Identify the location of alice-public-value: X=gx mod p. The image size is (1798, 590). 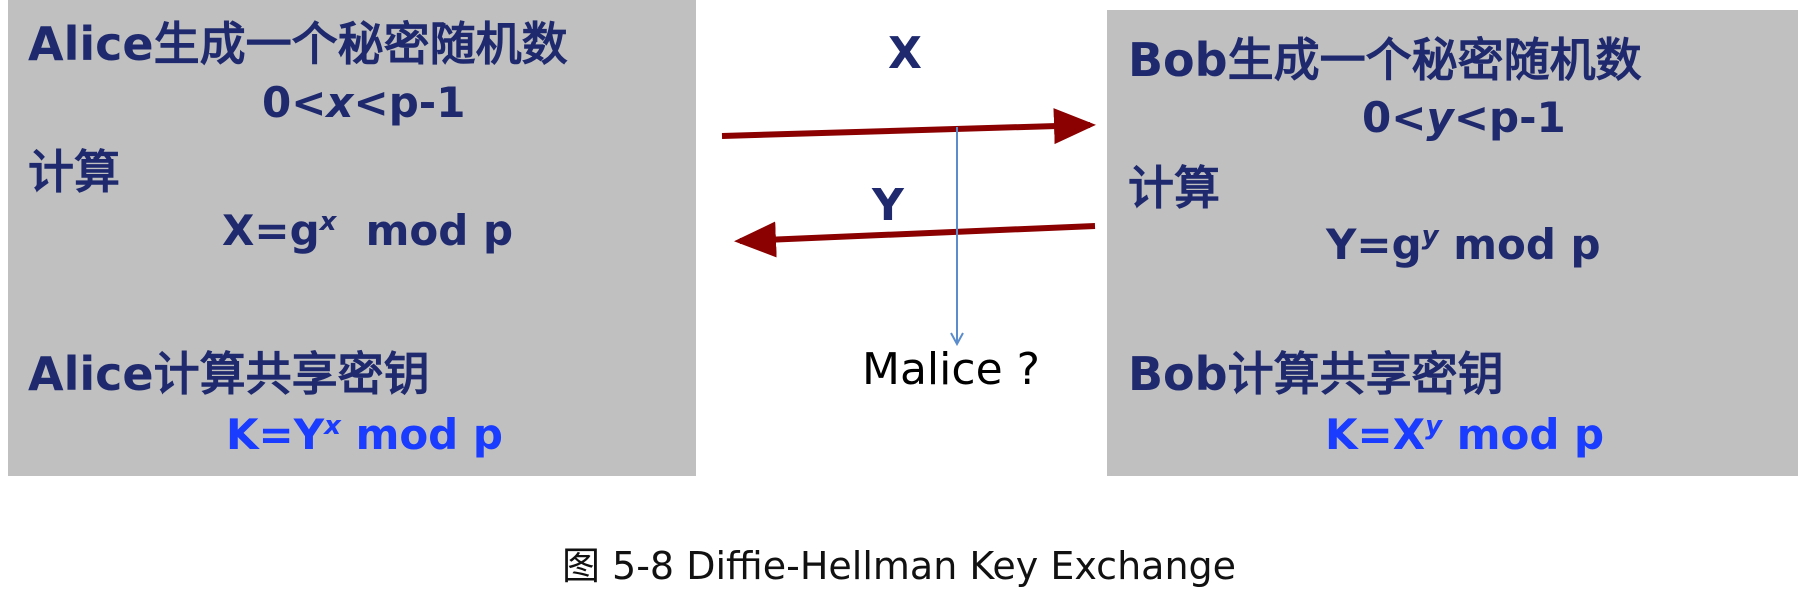
(368, 230).